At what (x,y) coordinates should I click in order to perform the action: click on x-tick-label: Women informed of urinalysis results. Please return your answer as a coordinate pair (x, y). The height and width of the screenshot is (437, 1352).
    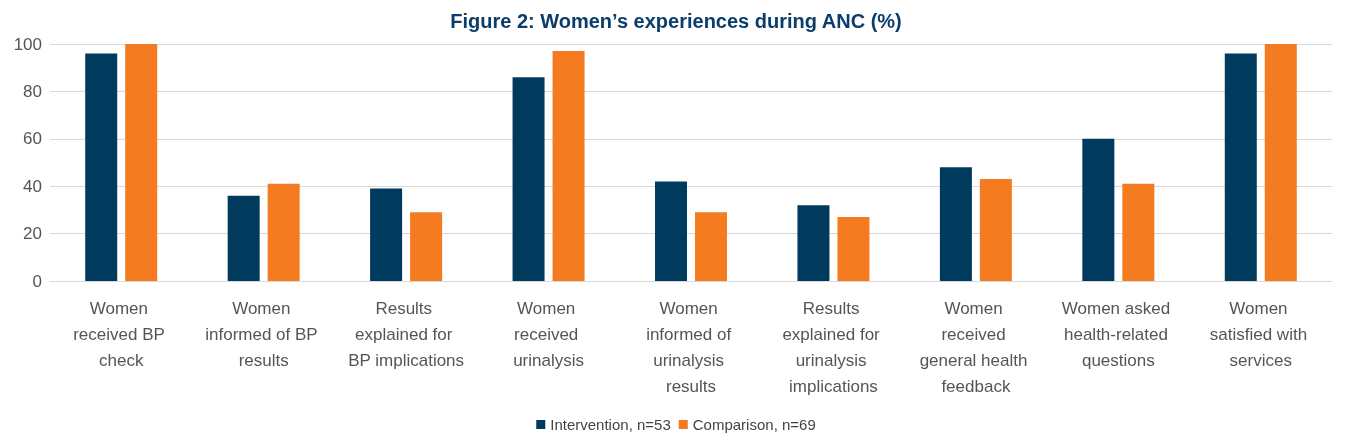
    Looking at the image, I should click on (691, 347).